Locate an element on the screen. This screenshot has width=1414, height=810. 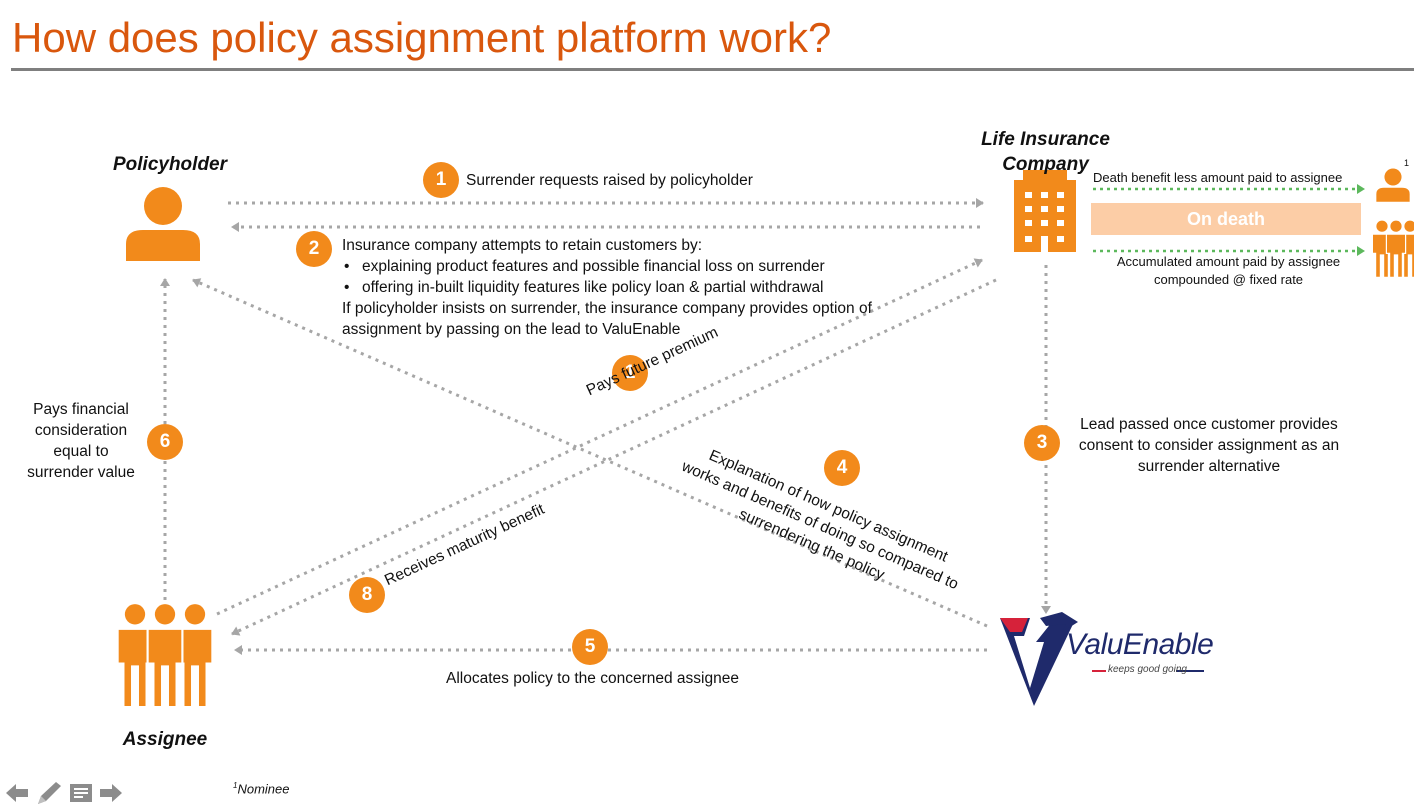
step3-badge: 3 is located at coordinates (1042, 443).